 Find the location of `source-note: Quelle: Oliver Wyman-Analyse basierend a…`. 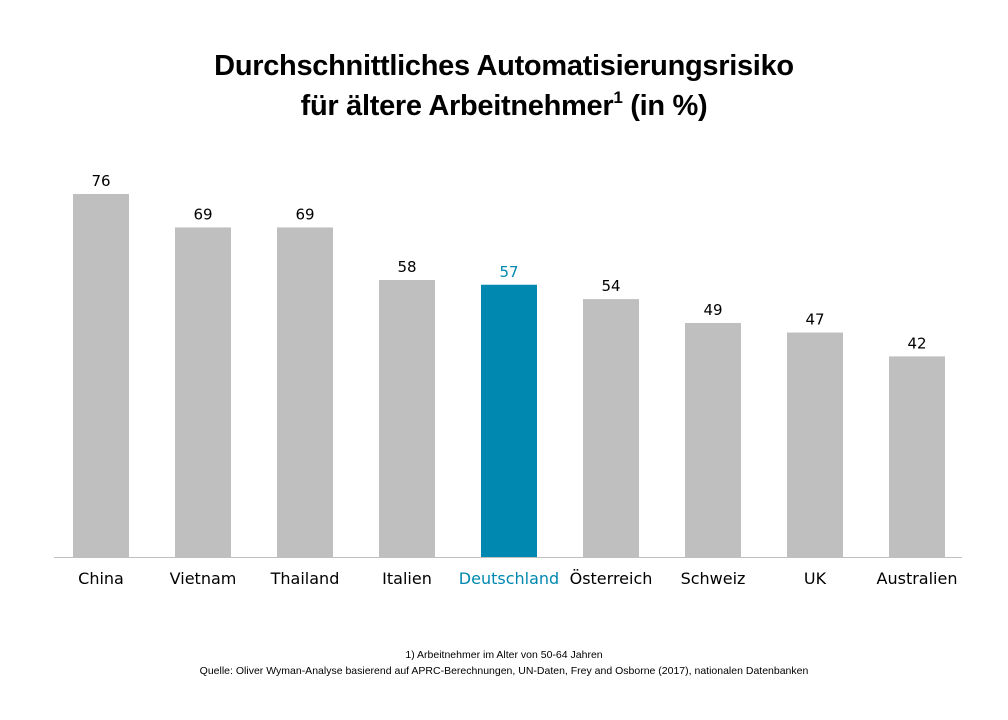

source-note: Quelle: Oliver Wyman-Analyse basierend a… is located at coordinates (504, 671).